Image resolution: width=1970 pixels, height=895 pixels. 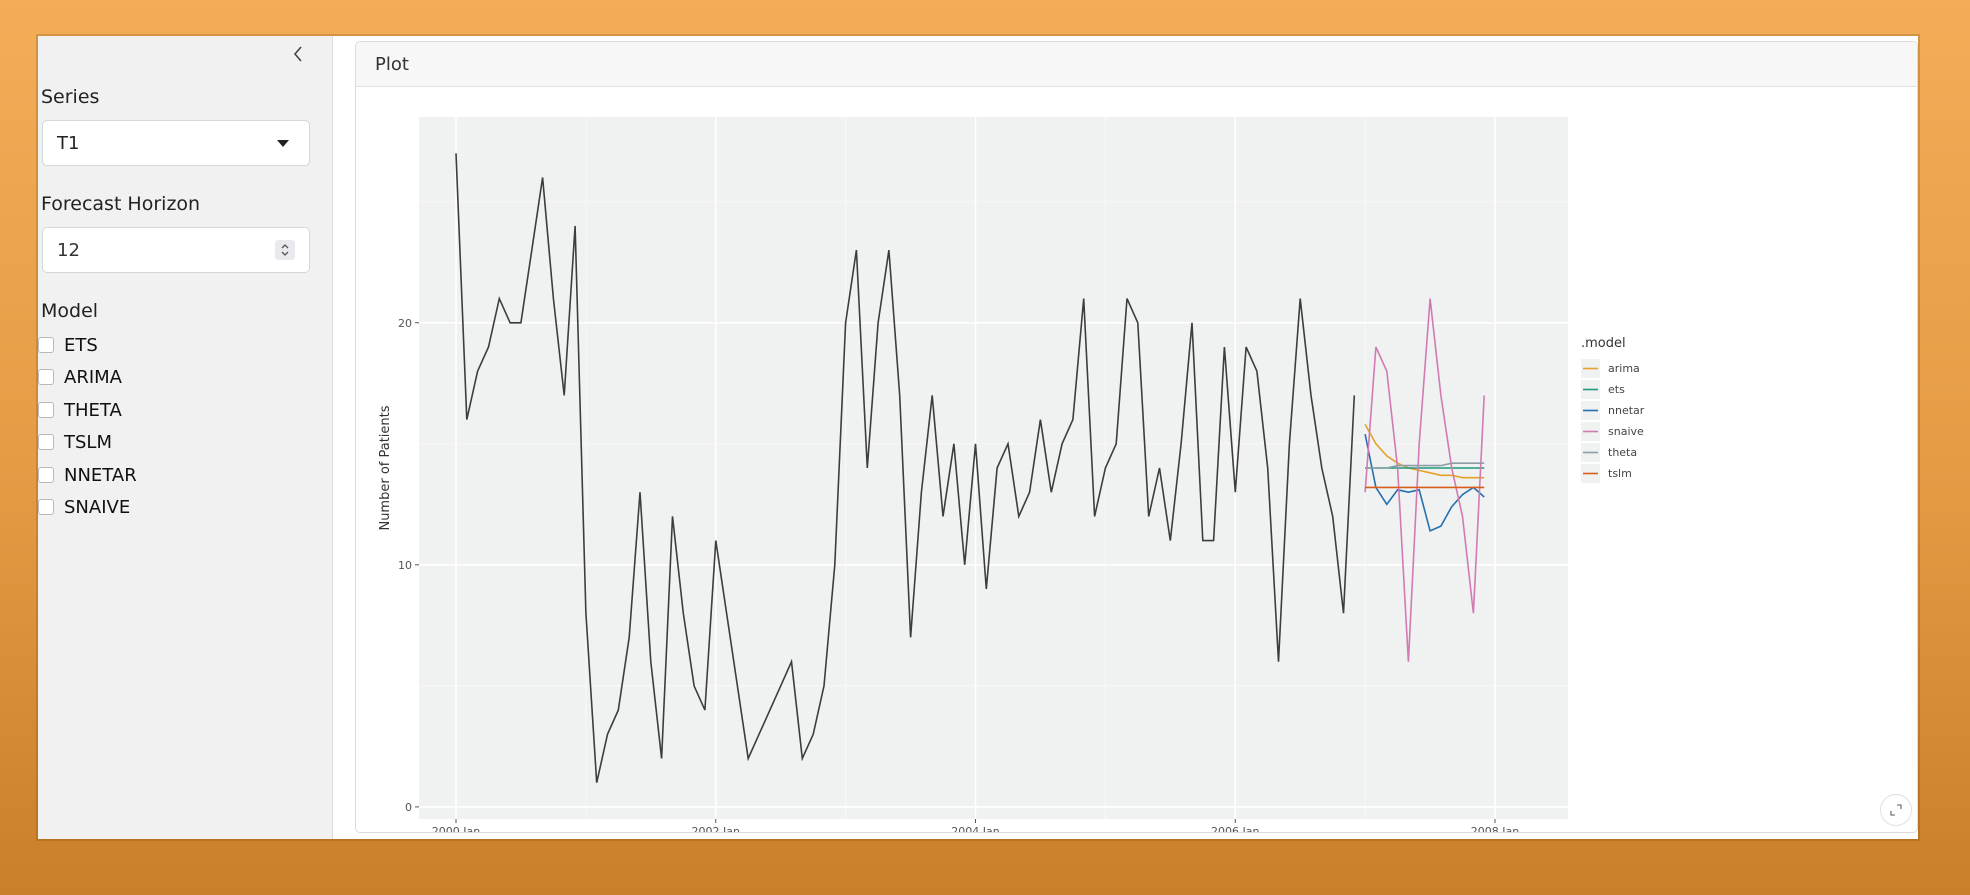 I want to click on forecast-horizon-value: 12, so click(x=68, y=250).